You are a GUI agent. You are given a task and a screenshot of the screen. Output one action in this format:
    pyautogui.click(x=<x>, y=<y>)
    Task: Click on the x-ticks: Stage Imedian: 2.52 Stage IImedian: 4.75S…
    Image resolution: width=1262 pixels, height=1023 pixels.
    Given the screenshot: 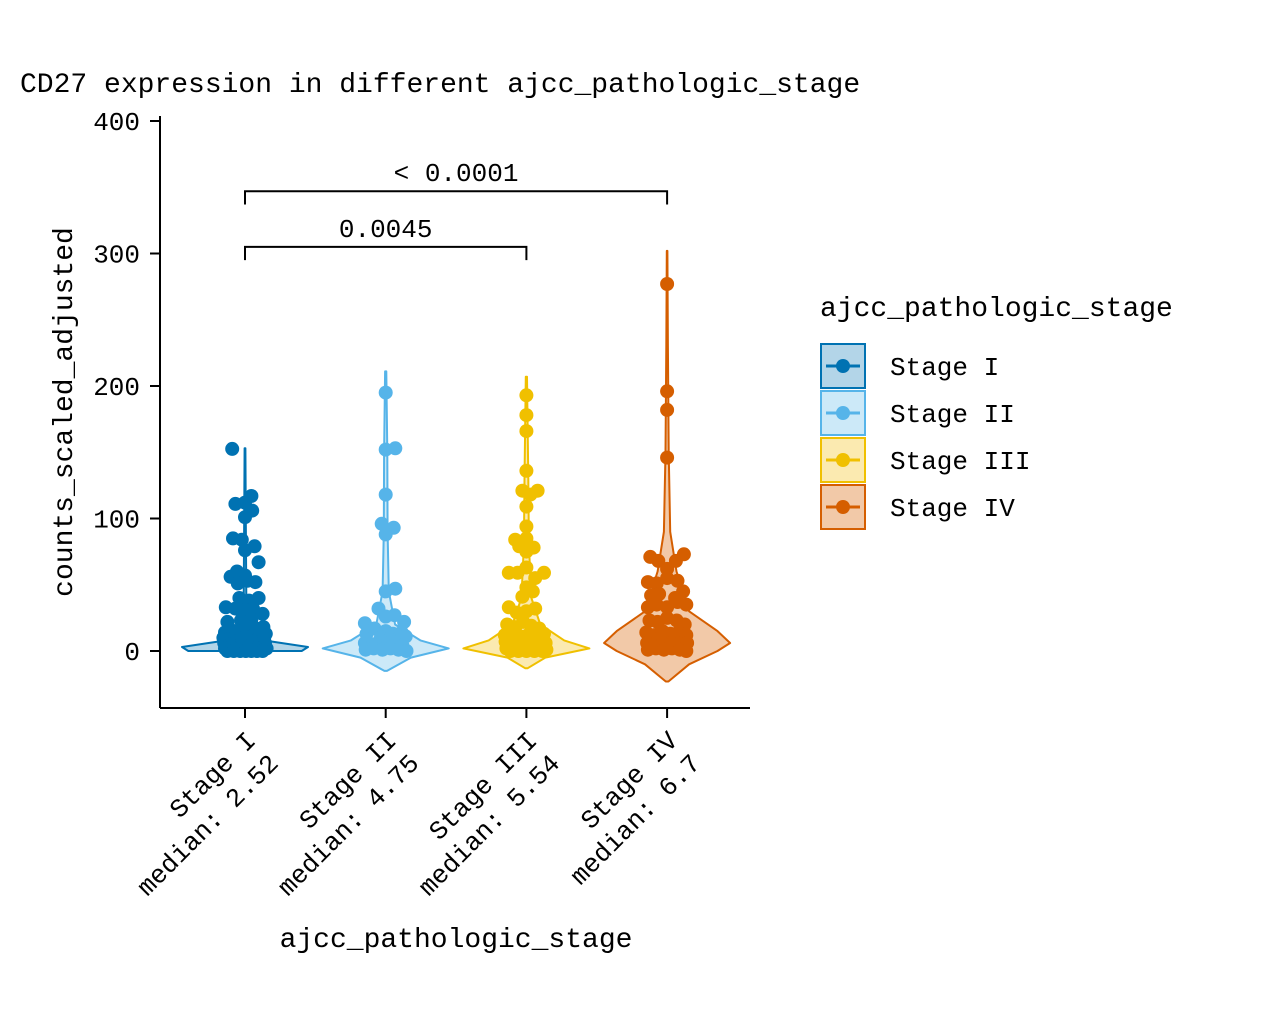 What is the action you would take?
    pyautogui.click(x=408, y=805)
    